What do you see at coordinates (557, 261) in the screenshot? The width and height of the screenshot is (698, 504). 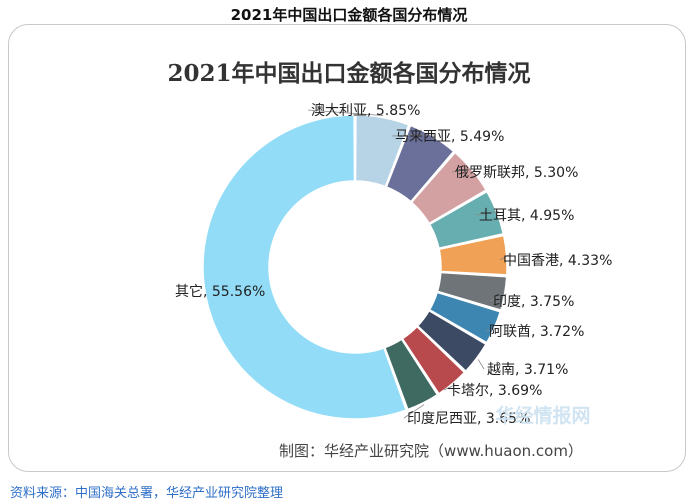 I see `slice-label: 中国香港, 4.33%` at bounding box center [557, 261].